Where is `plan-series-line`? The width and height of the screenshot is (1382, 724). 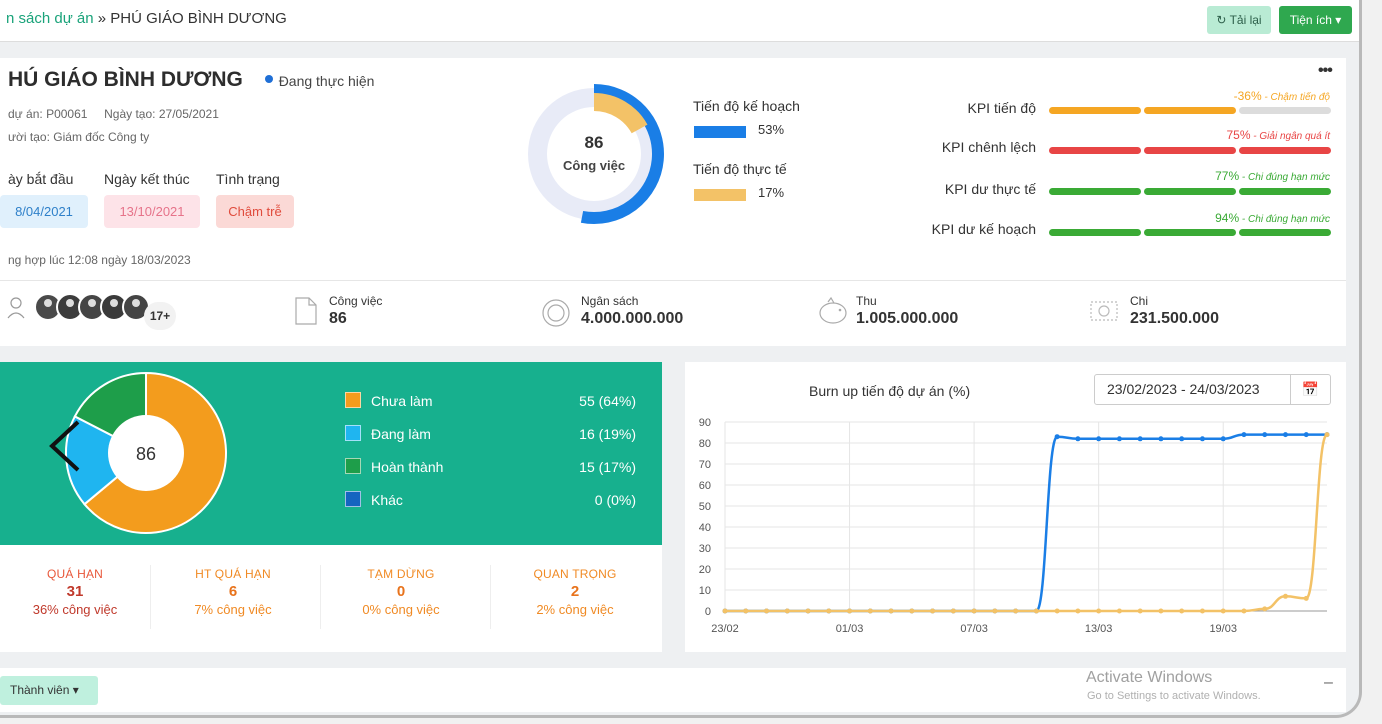
plan-series-line is located at coordinates (1026, 523).